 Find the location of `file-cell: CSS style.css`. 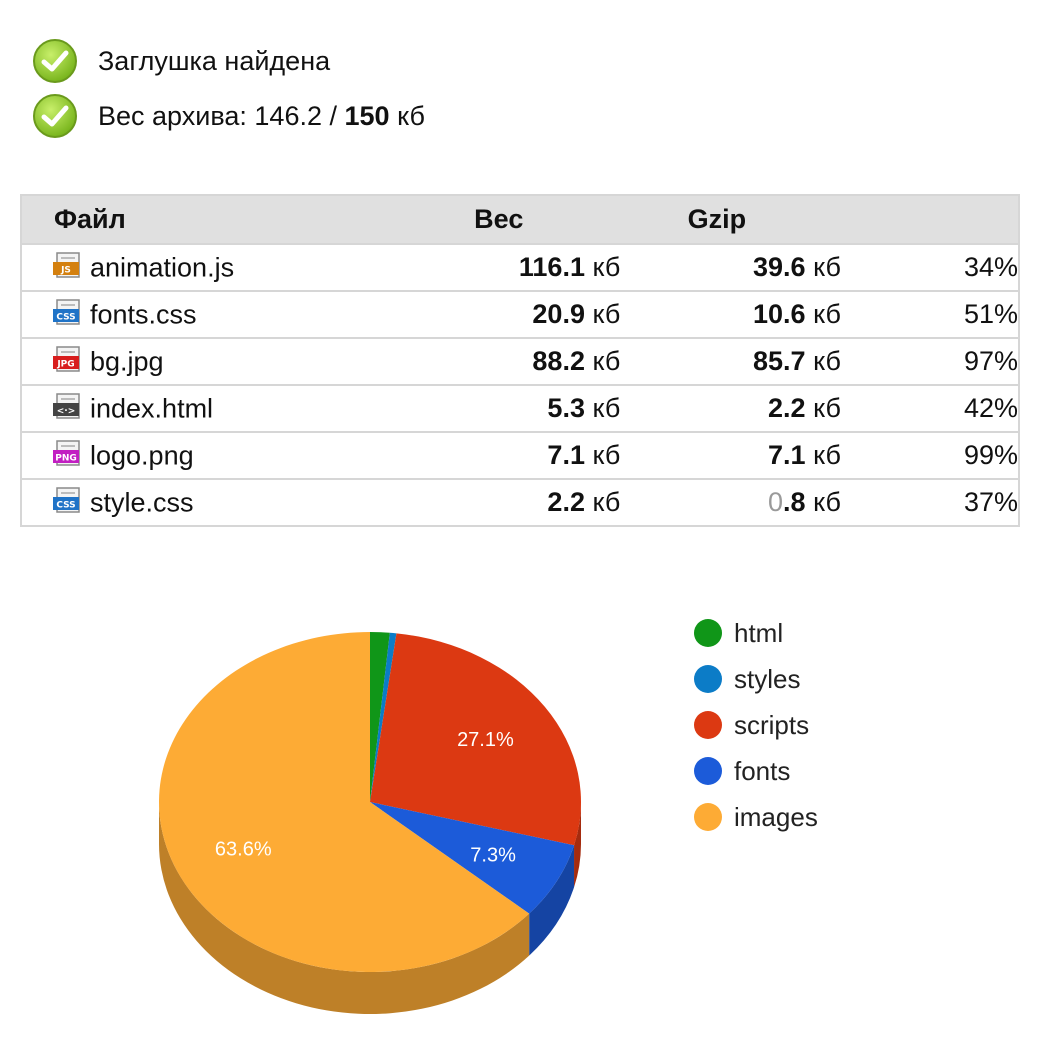

file-cell: CSS style.css is located at coordinates (224, 502).